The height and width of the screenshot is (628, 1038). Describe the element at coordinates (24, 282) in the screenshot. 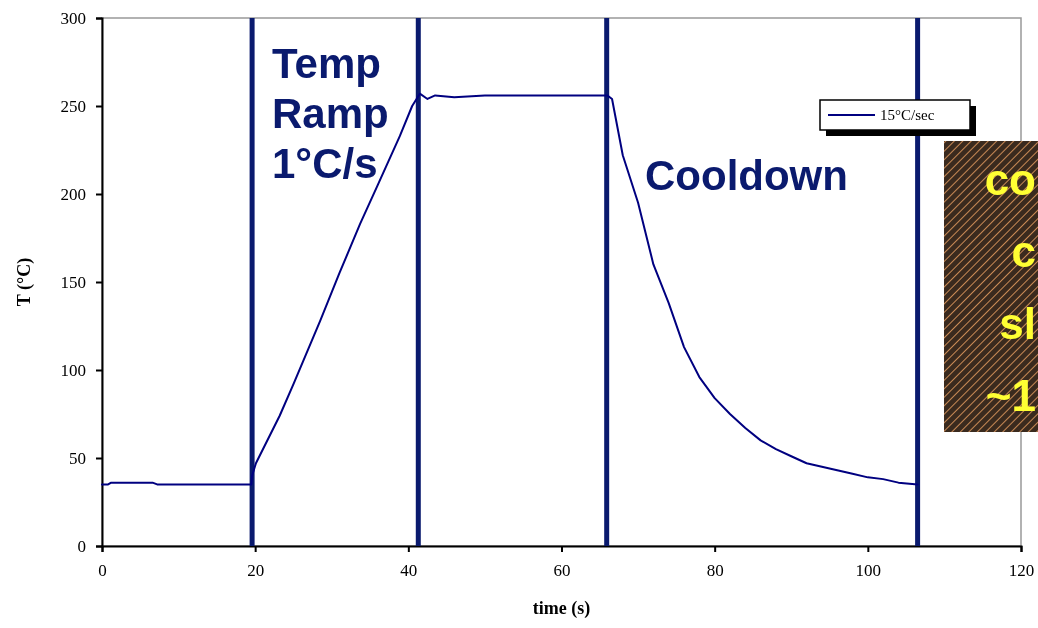

I see `y-axis-title: T (°C)` at that location.